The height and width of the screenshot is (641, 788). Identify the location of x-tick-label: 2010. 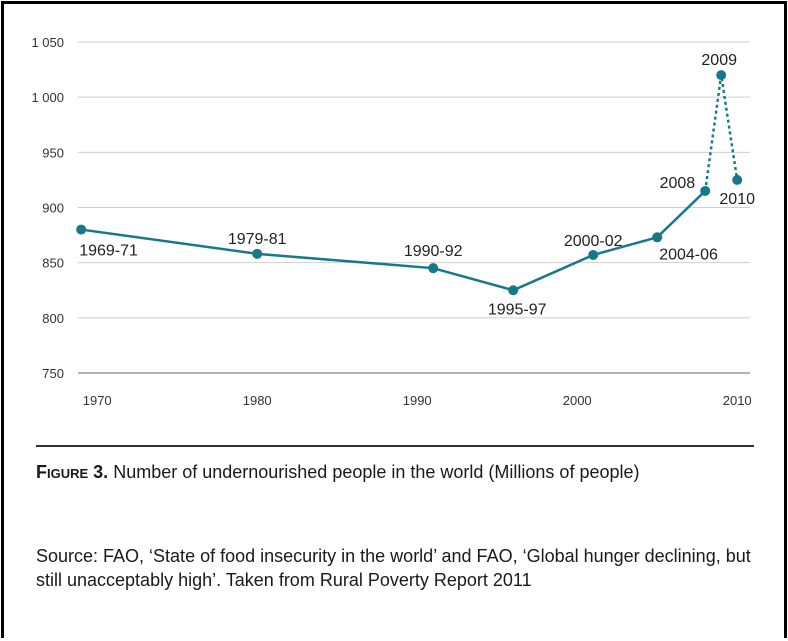
(737, 400).